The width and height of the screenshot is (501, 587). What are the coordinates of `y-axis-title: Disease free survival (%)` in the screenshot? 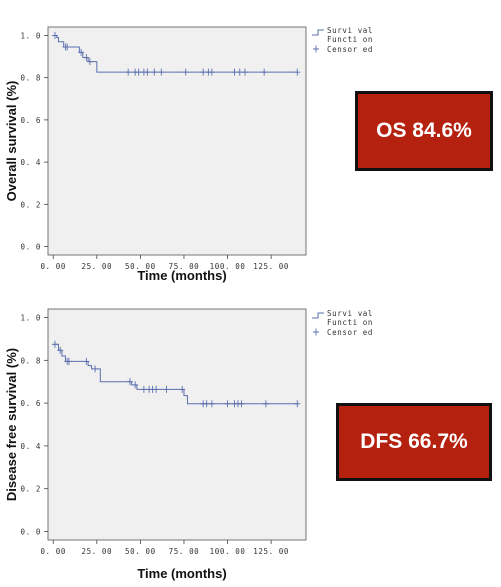 It's located at (11, 424).